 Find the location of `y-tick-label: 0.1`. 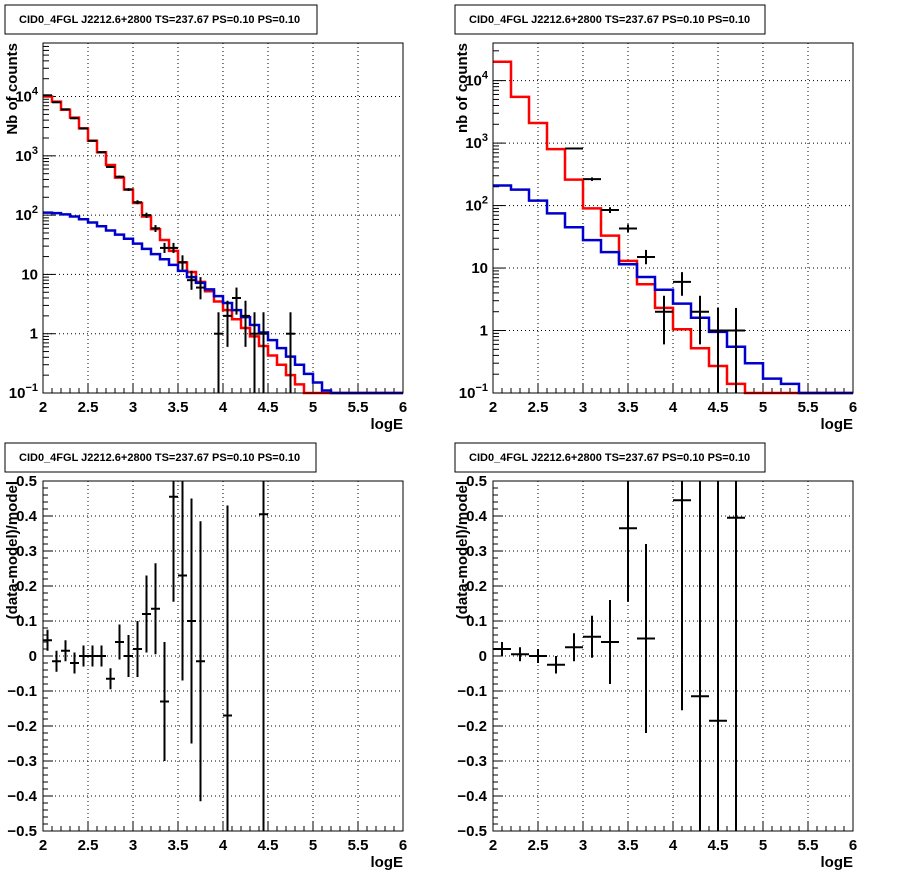

y-tick-label: 0.1 is located at coordinates (476, 621).